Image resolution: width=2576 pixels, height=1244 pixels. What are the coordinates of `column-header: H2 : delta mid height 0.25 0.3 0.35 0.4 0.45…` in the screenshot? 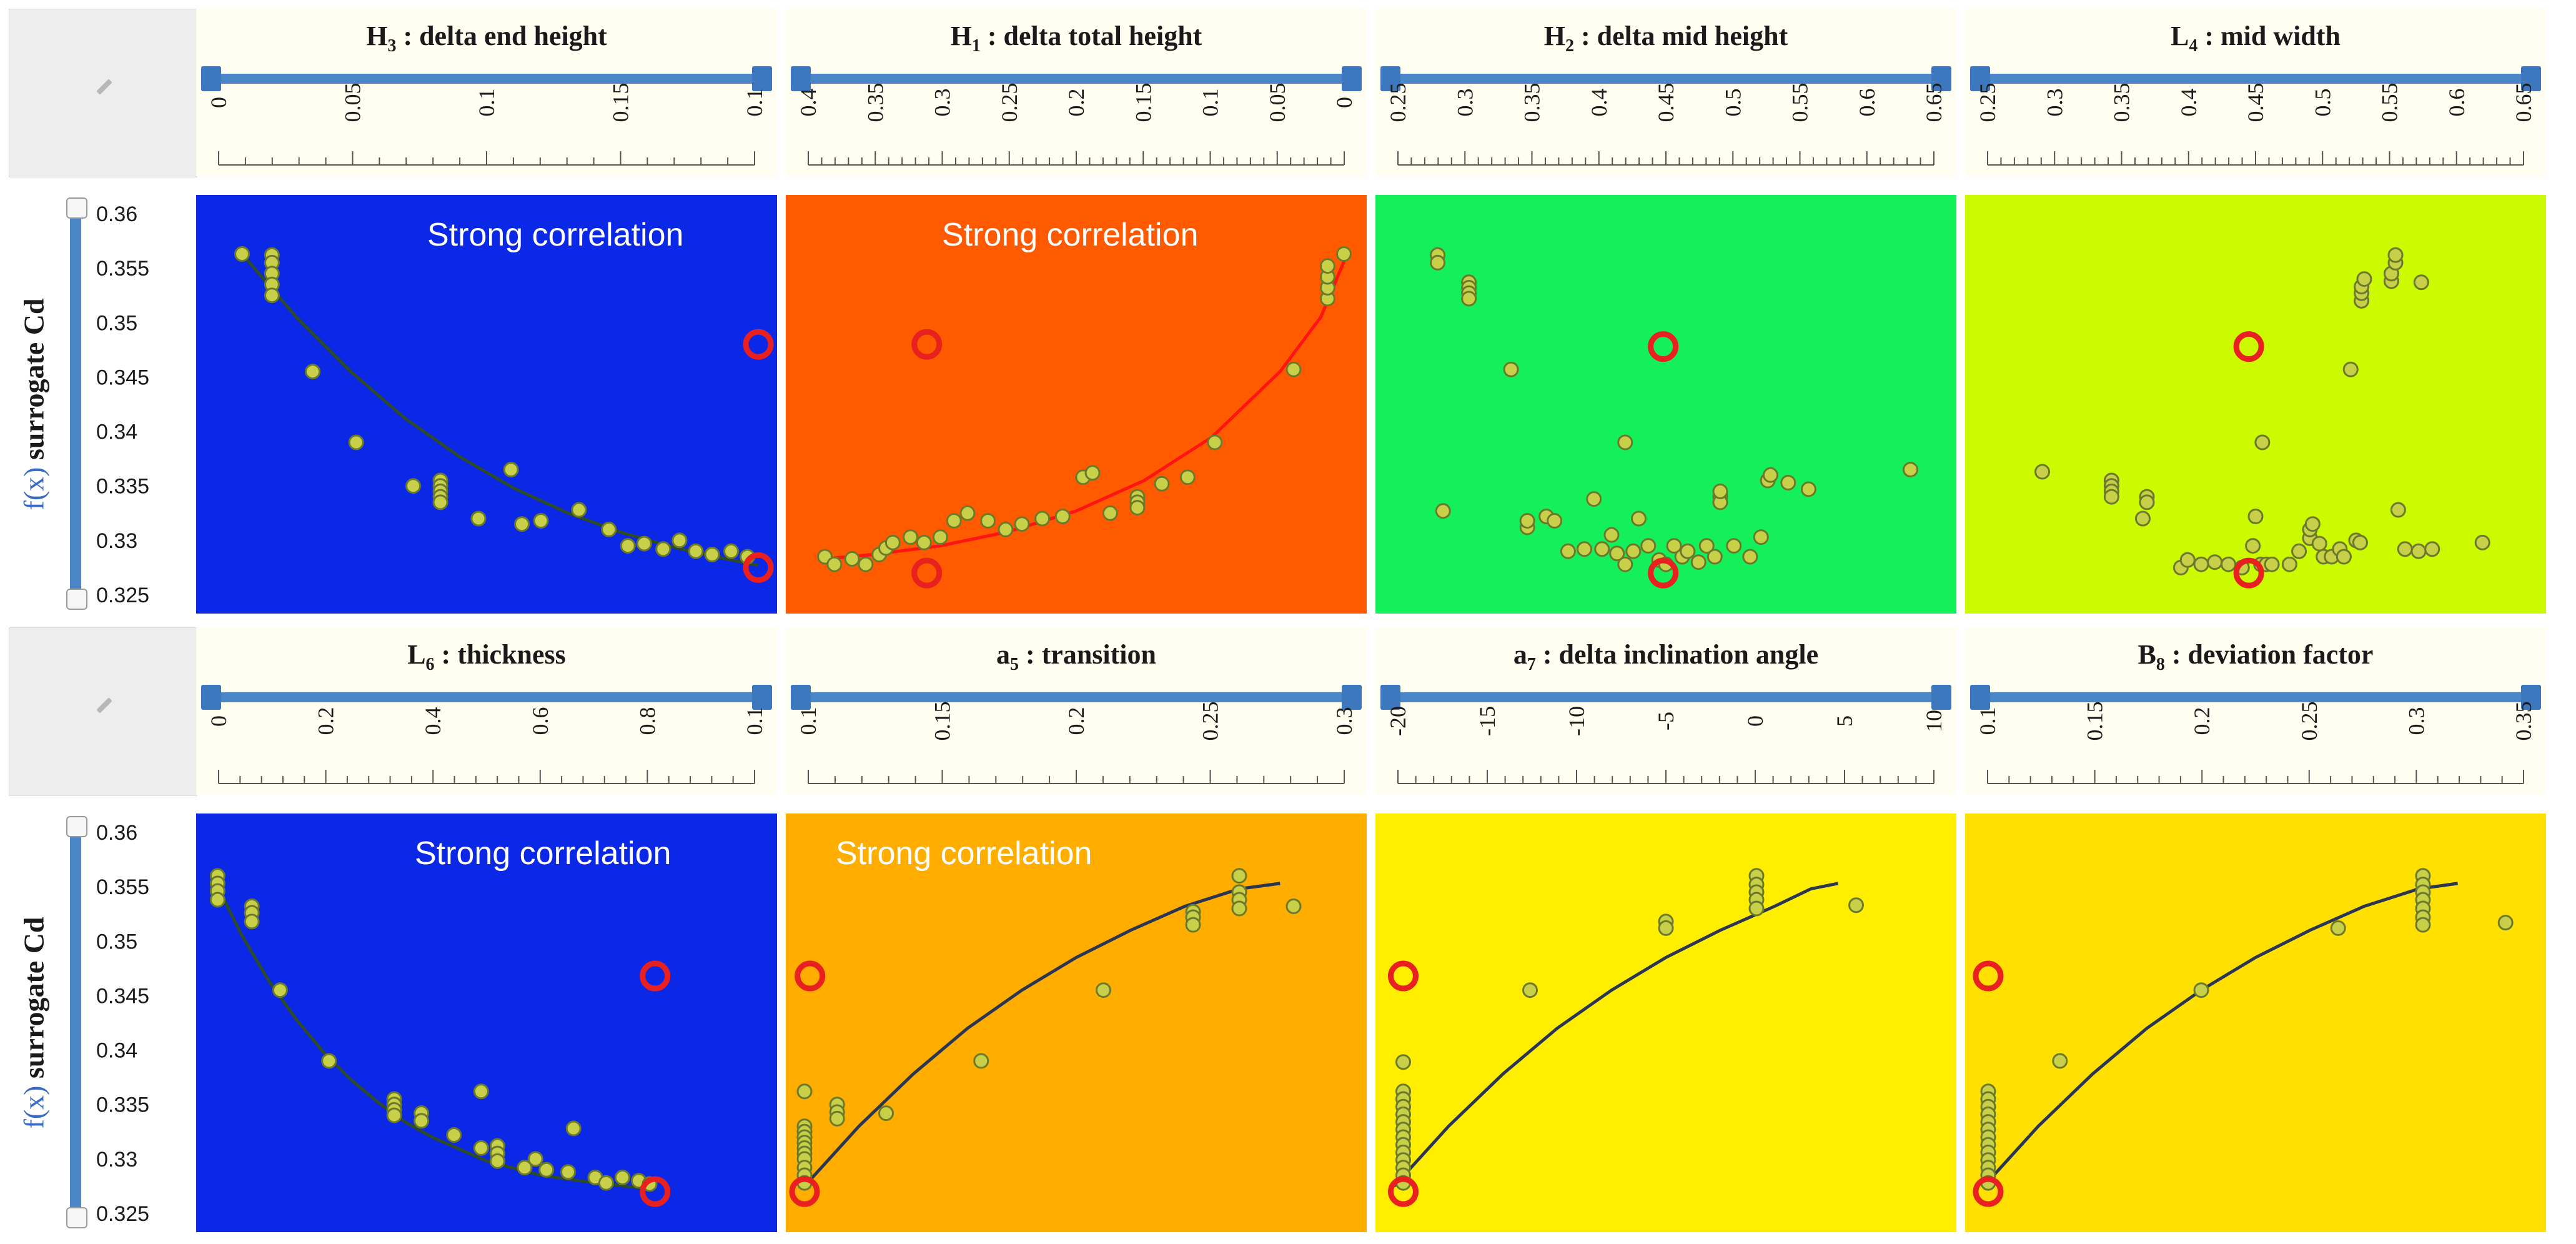 It's located at (1665, 93).